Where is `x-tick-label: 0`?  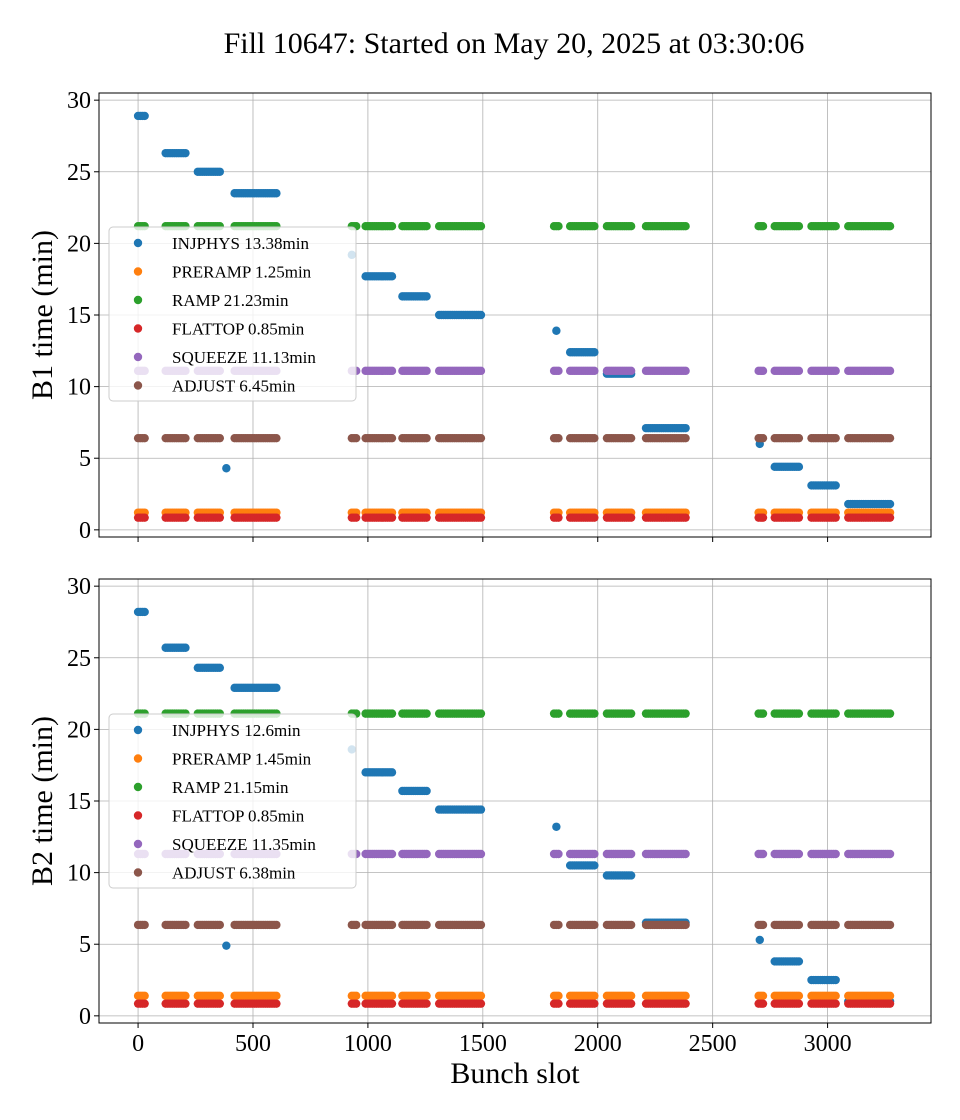
x-tick-label: 0 is located at coordinates (138, 1044).